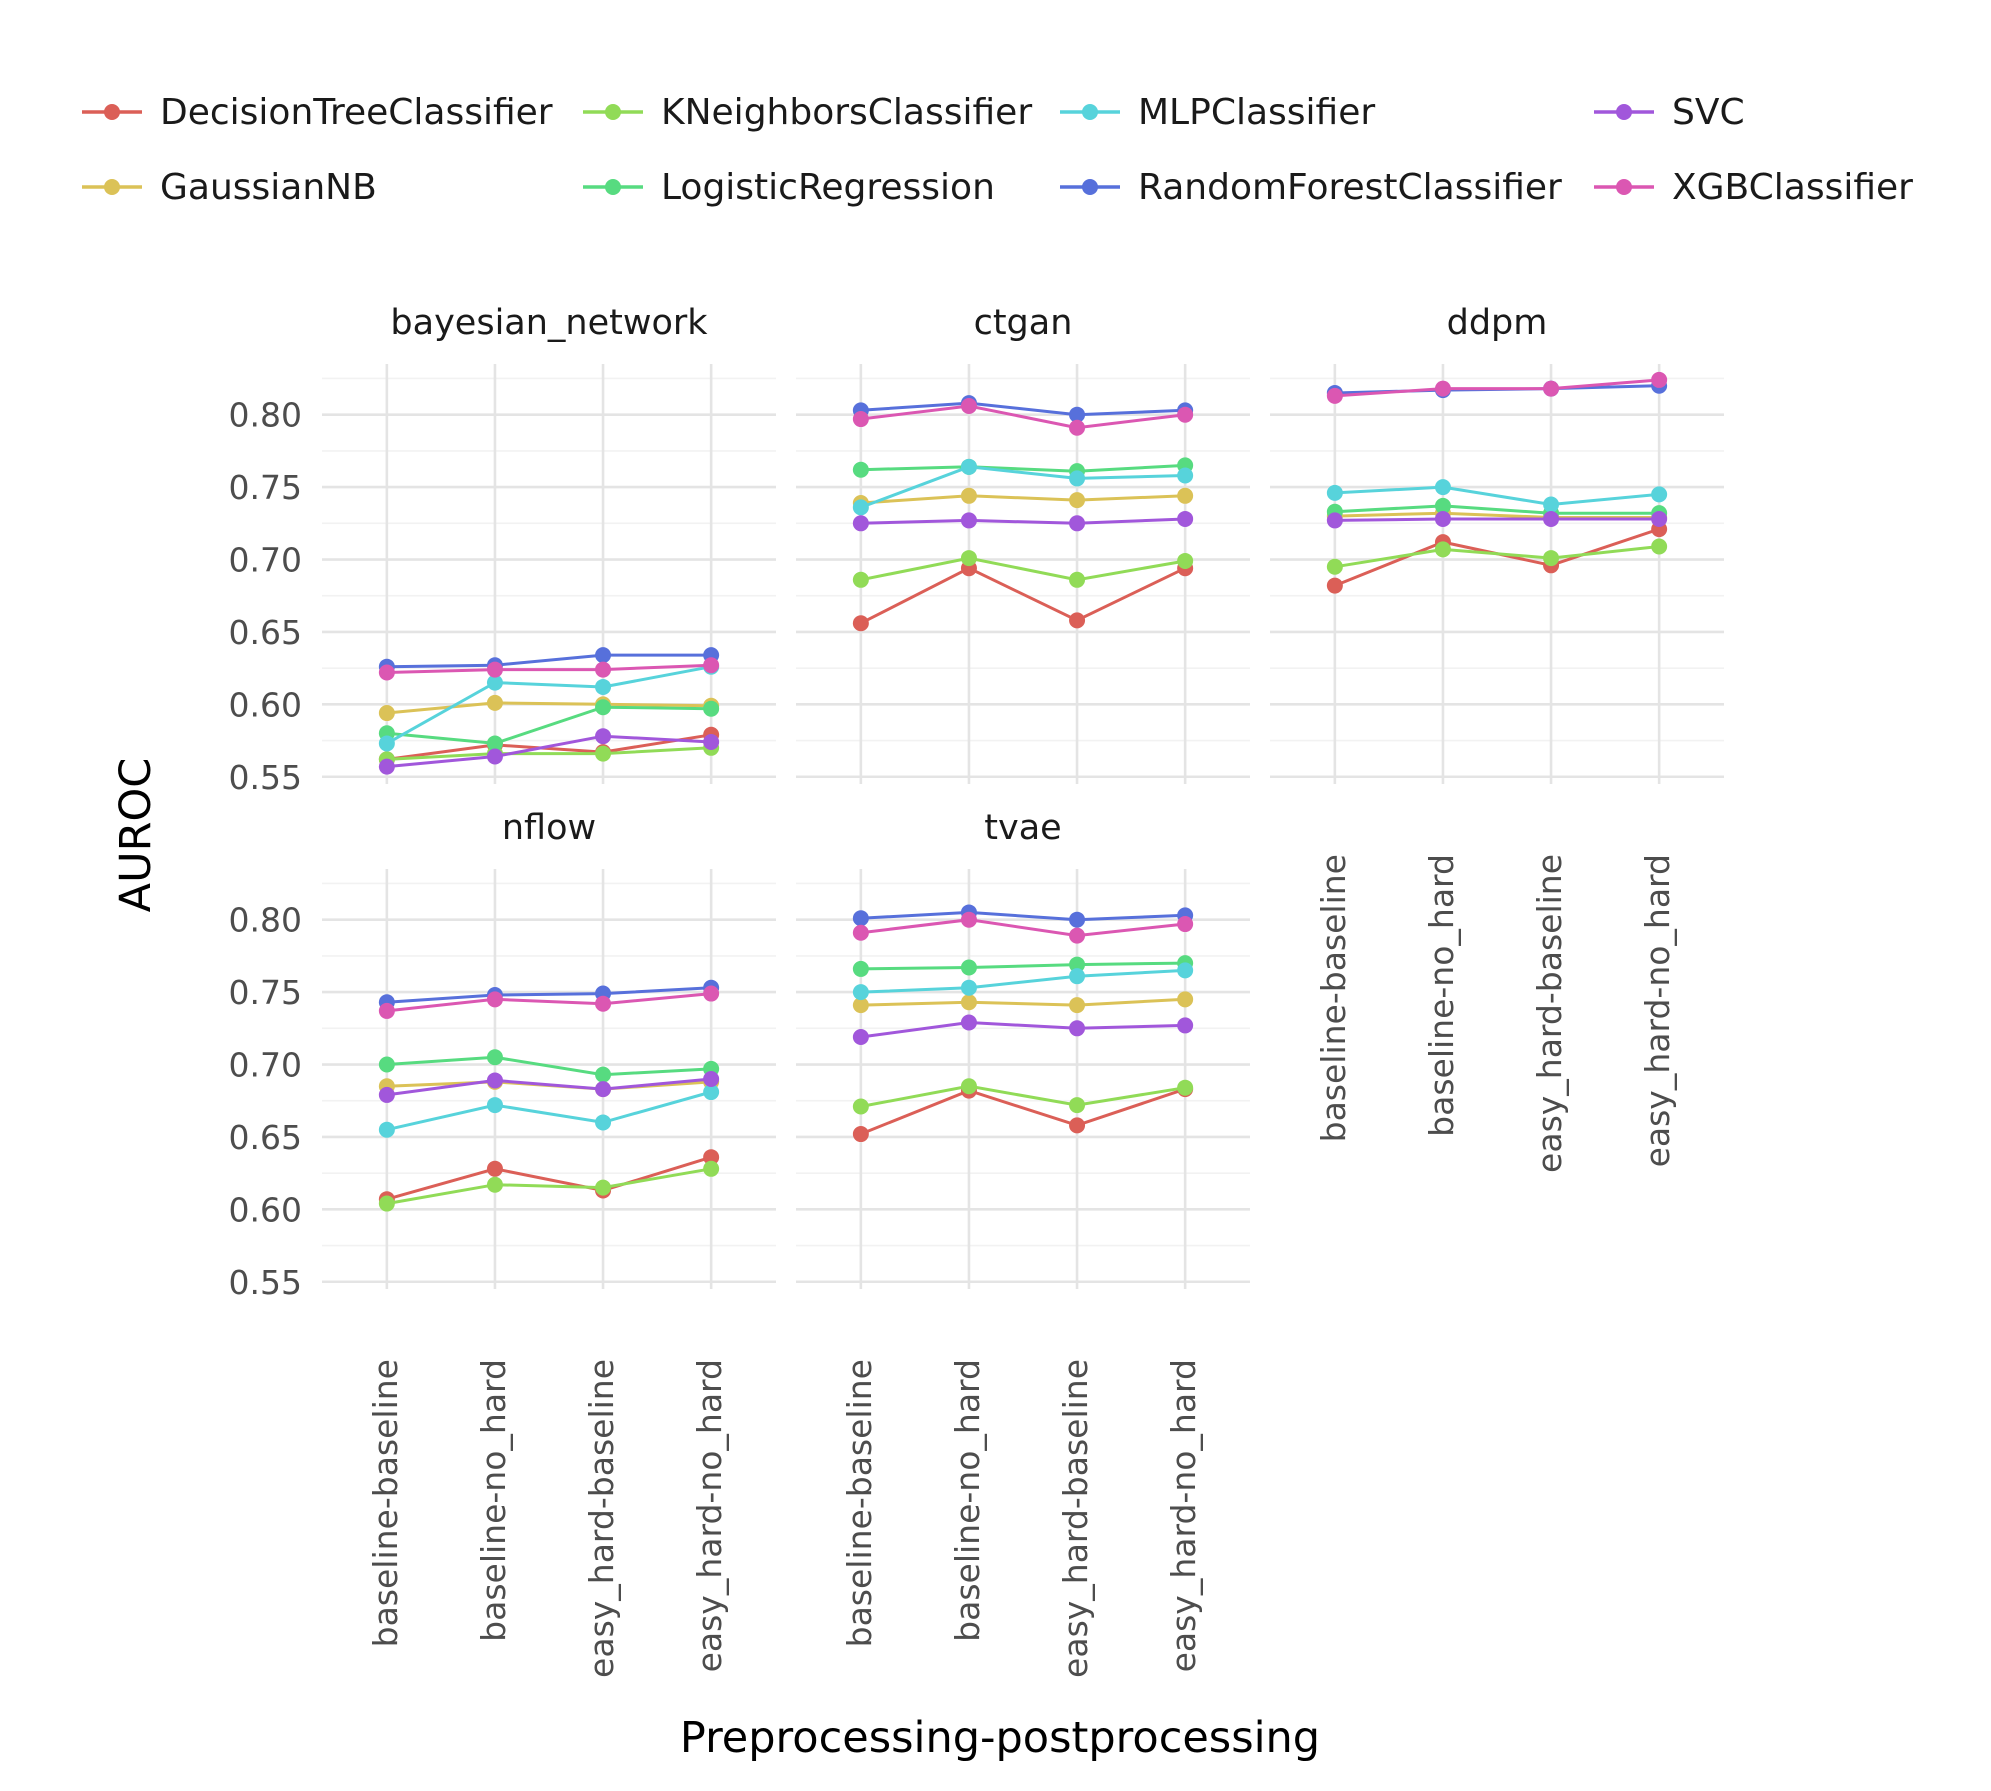  I want to click on panel-nflow: nflow, so click(549, 1048).